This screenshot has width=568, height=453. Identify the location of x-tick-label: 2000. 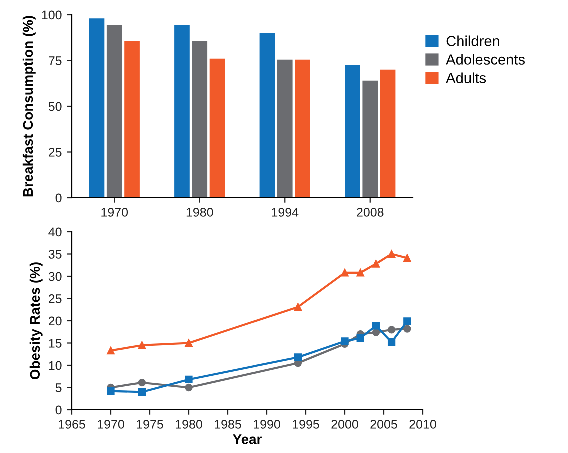
(345, 424).